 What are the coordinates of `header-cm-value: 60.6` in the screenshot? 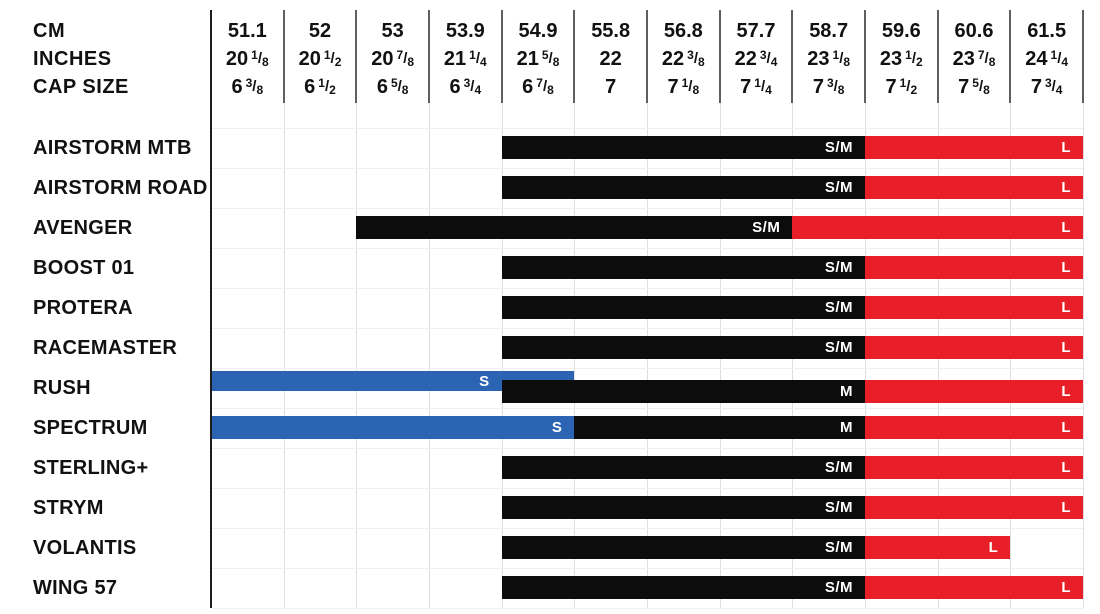 It's located at (974, 31).